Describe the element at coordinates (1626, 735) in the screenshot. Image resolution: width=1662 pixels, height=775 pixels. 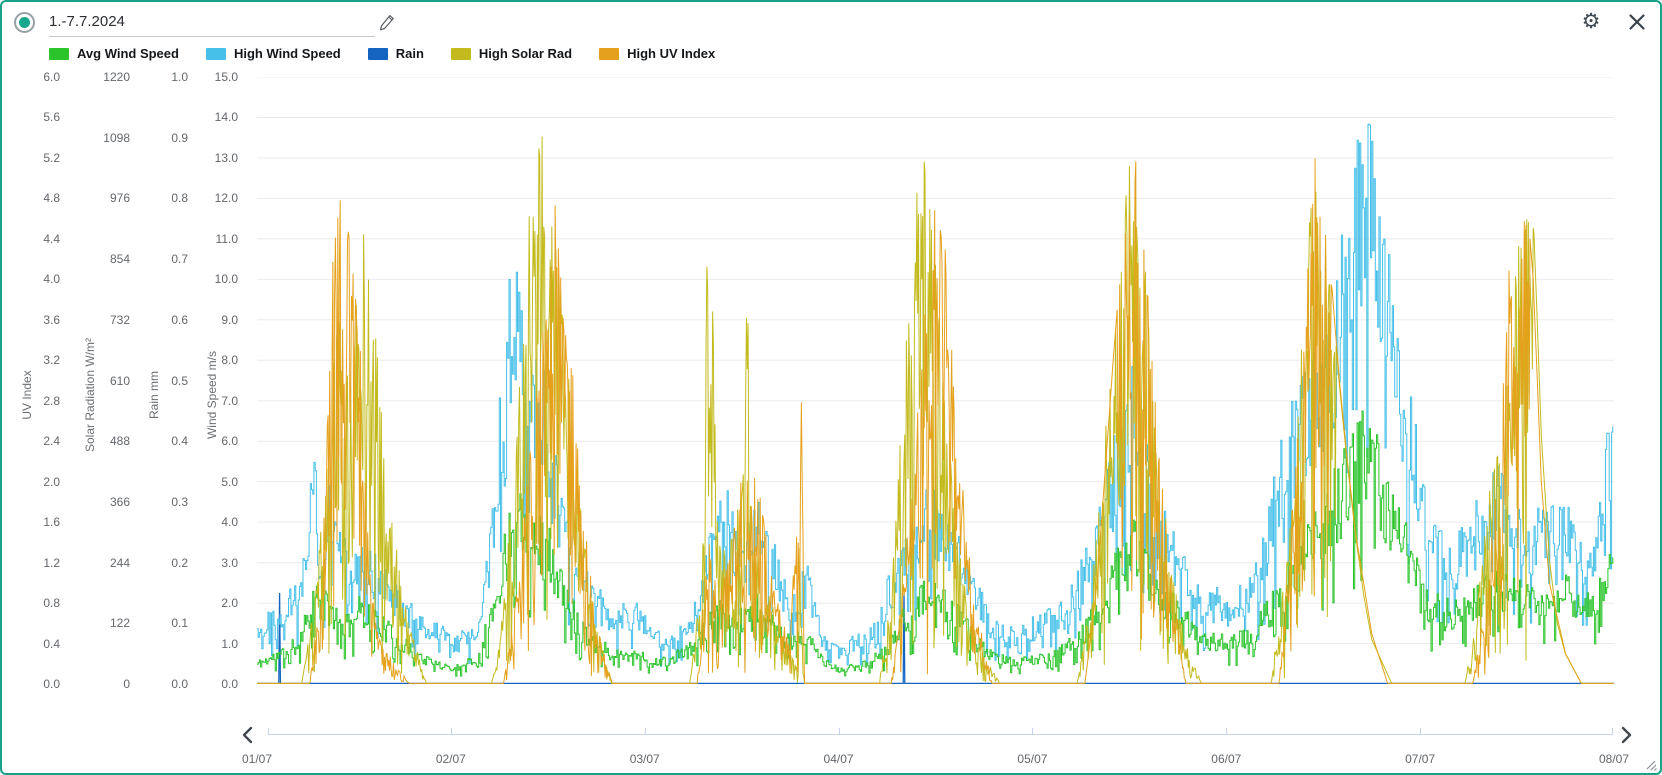
I see `pan-right-icon` at that location.